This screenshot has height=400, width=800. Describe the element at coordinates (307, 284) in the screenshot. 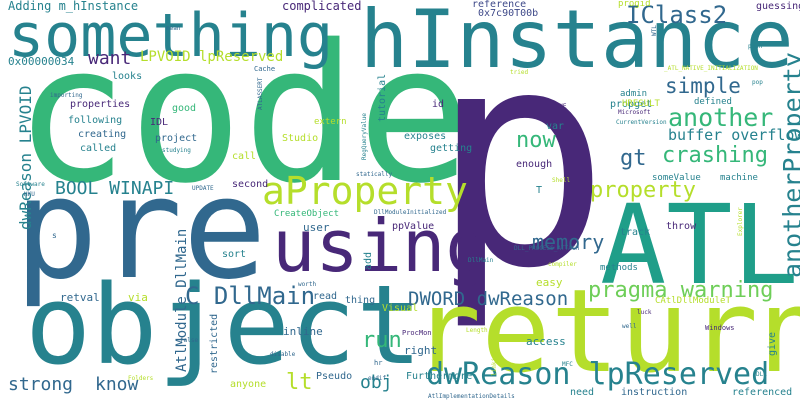

I see `cloud-word: worth` at that location.